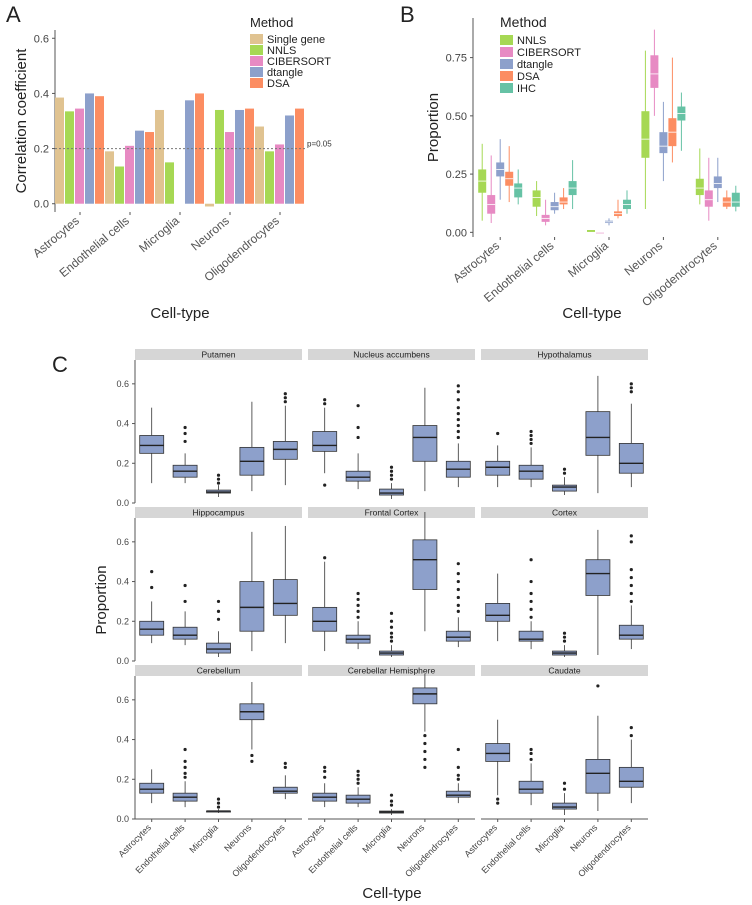  I want to click on box-nnls-endothelial-cells, so click(536, 198).